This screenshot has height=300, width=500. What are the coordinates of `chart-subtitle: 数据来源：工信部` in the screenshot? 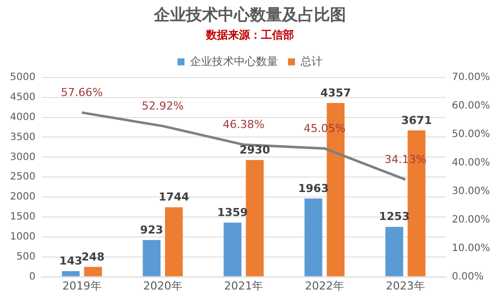 It's located at (249, 35).